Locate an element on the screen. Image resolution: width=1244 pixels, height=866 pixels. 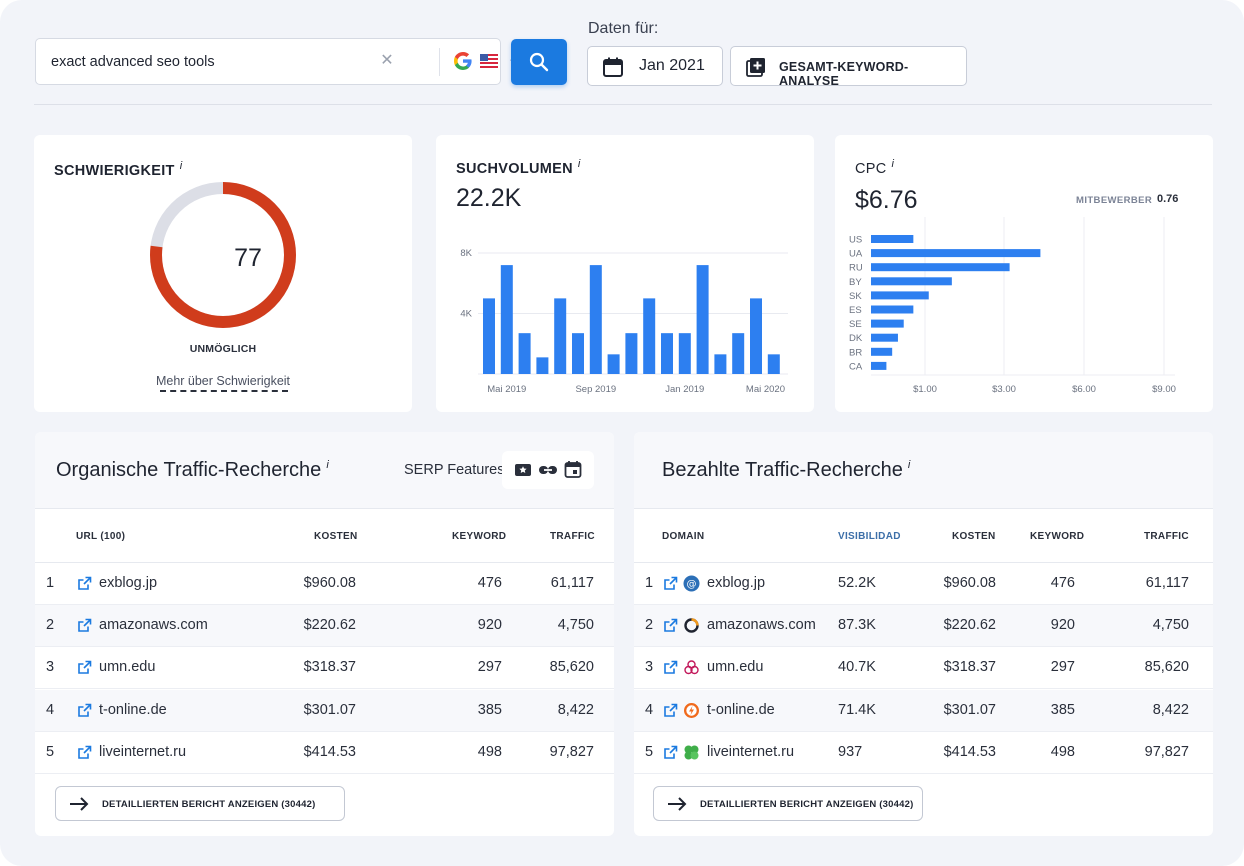
cost-value: $301.07 is located at coordinates (969, 709).